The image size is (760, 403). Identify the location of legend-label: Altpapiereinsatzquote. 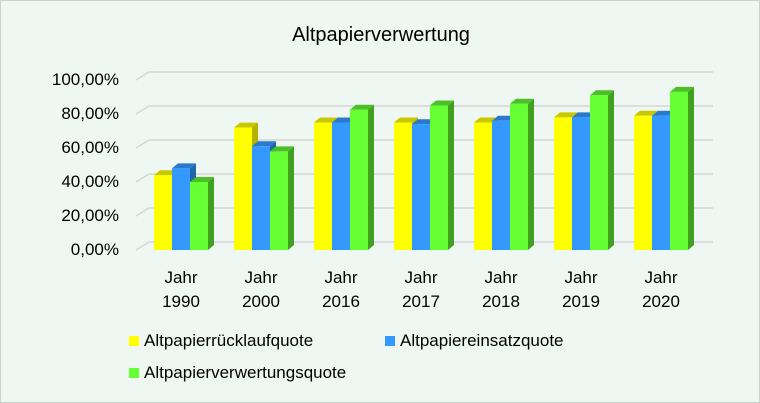
(482, 340).